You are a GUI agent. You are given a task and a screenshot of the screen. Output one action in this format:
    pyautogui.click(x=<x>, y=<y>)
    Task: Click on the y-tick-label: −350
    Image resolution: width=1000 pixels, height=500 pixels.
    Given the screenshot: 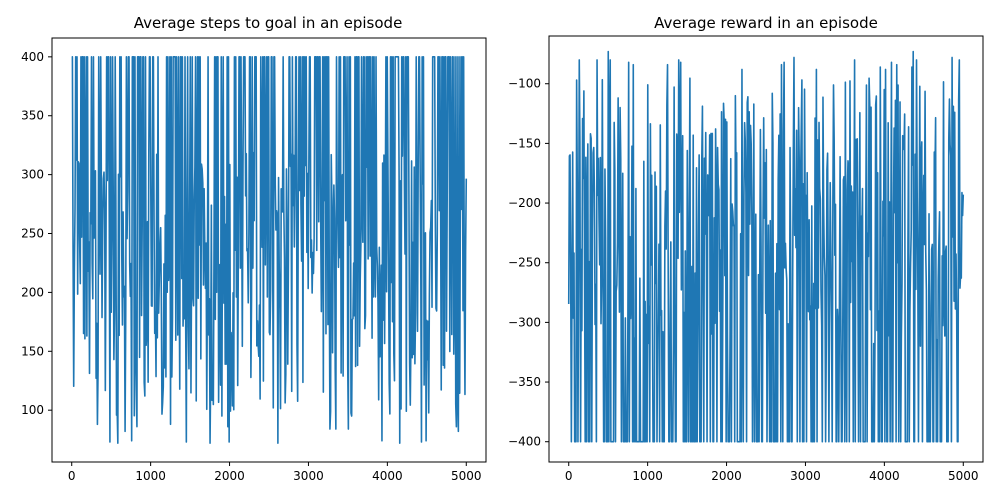 What is the action you would take?
    pyautogui.click(x=524, y=382)
    